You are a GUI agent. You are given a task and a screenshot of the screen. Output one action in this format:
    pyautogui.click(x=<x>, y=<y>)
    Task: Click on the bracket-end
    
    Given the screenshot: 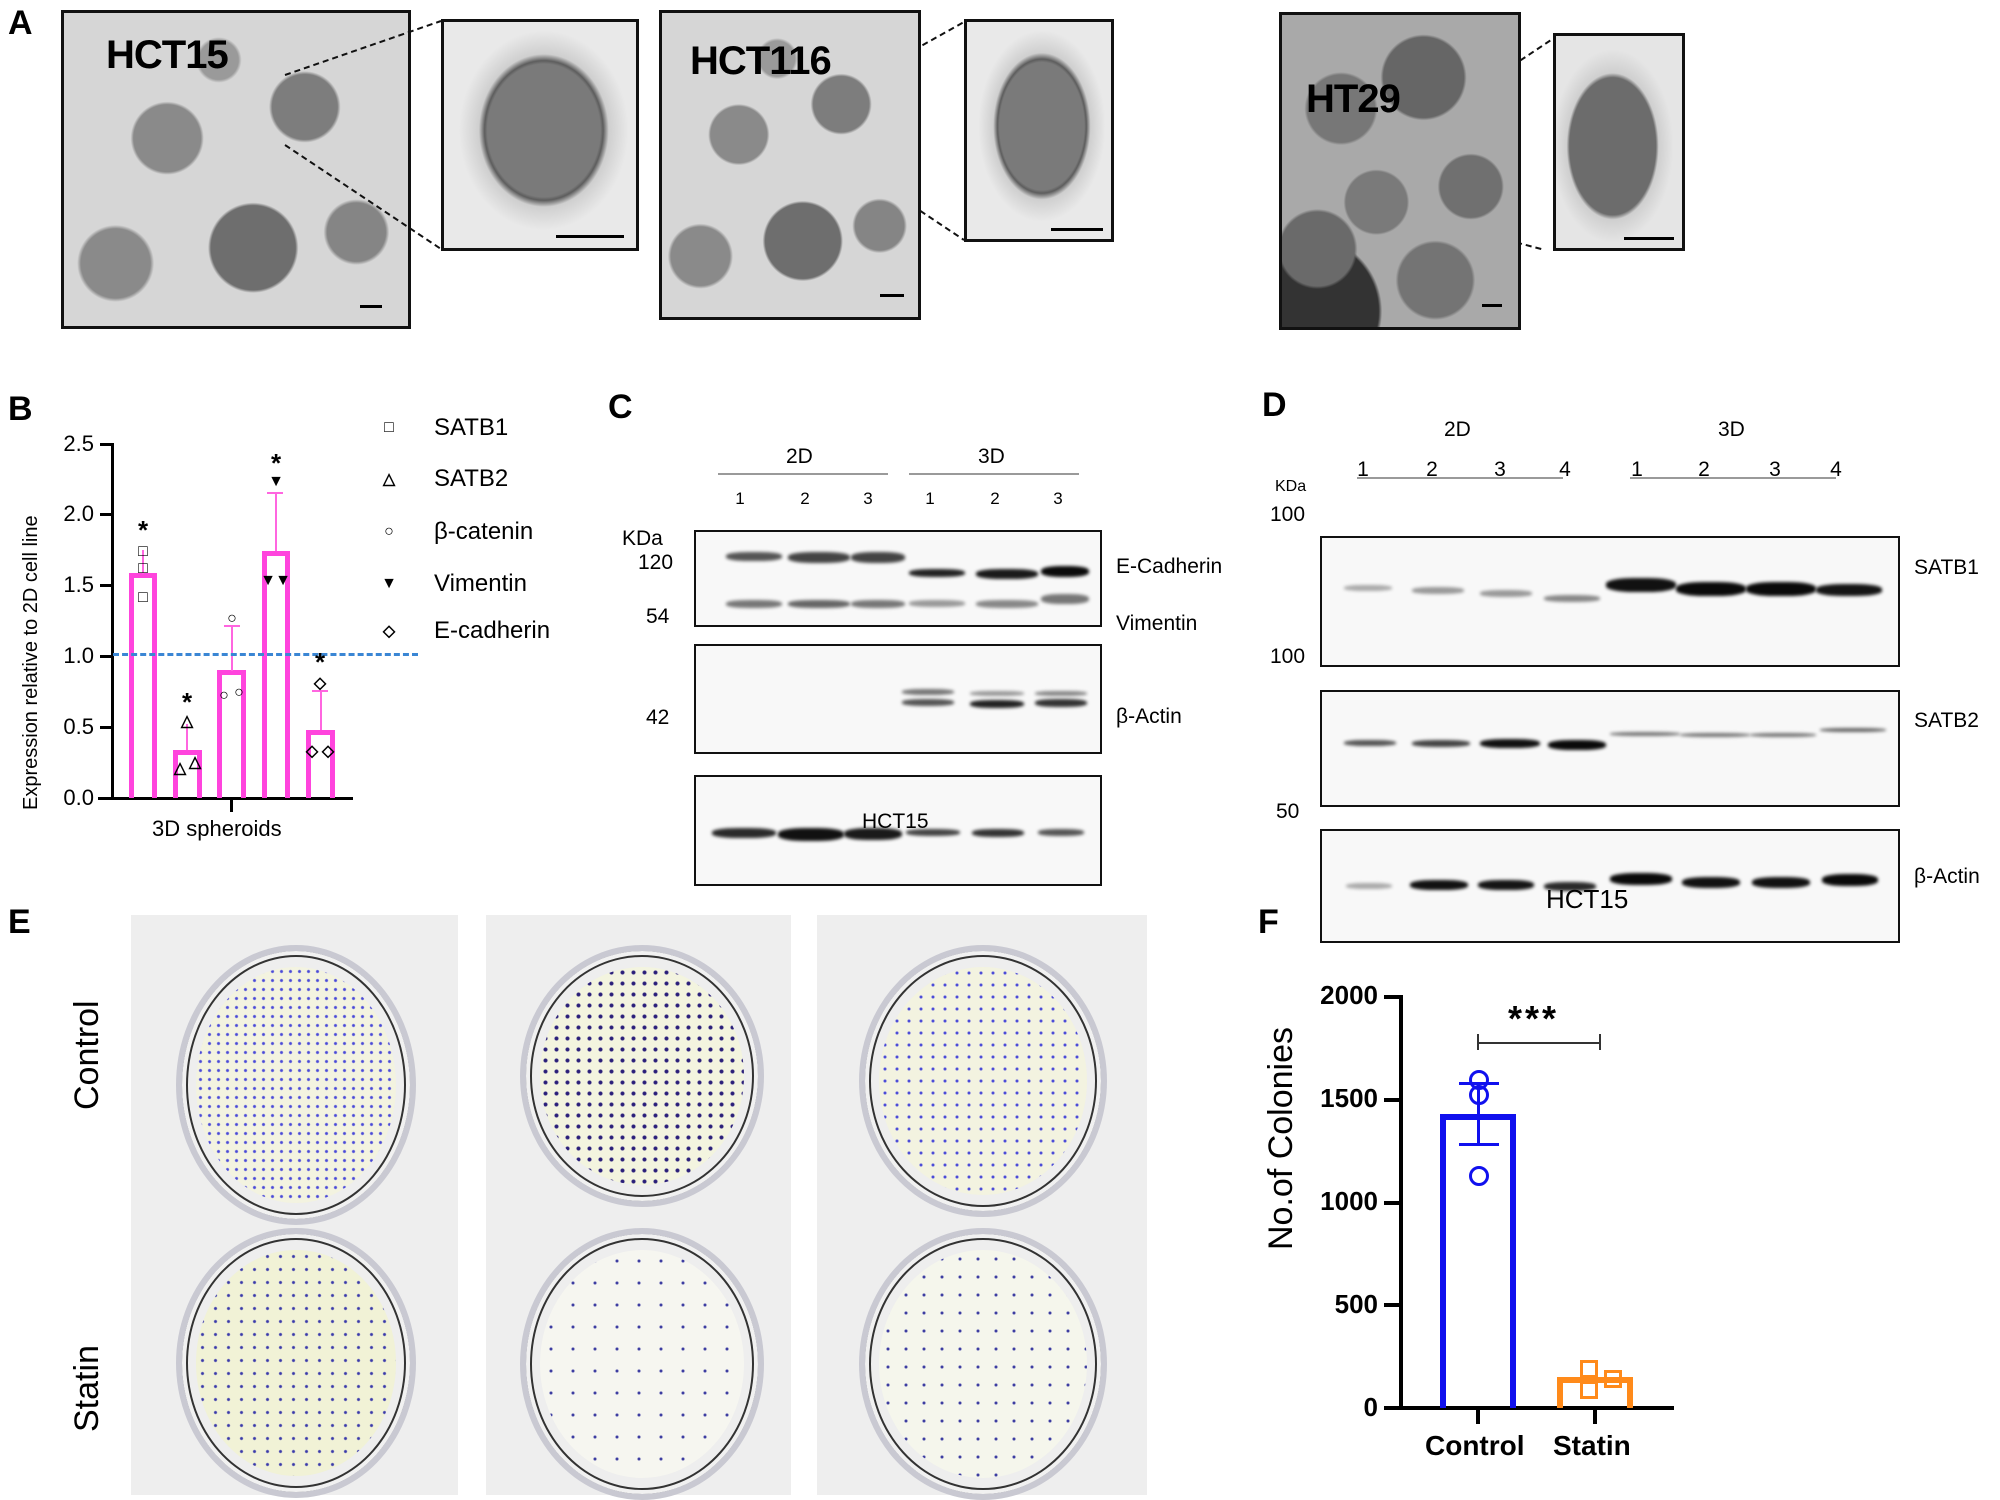 What is the action you would take?
    pyautogui.click(x=1600, y=1042)
    